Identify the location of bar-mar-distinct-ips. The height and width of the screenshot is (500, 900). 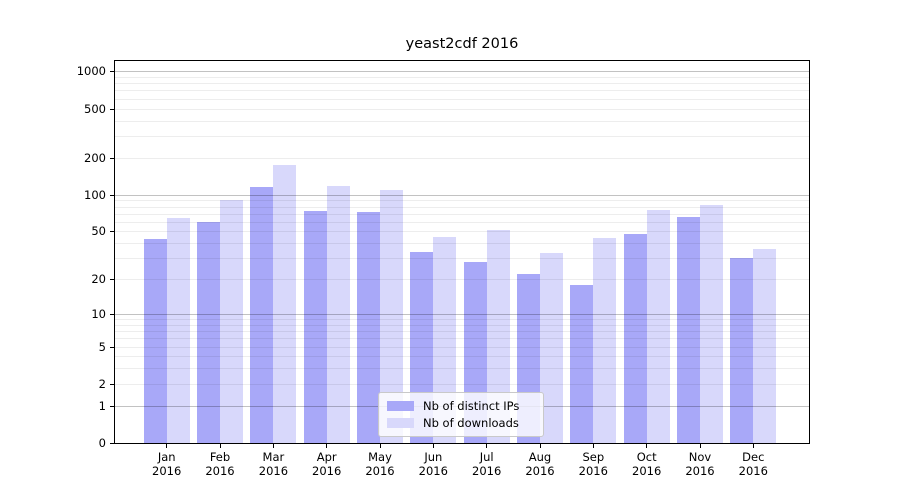
(262, 315).